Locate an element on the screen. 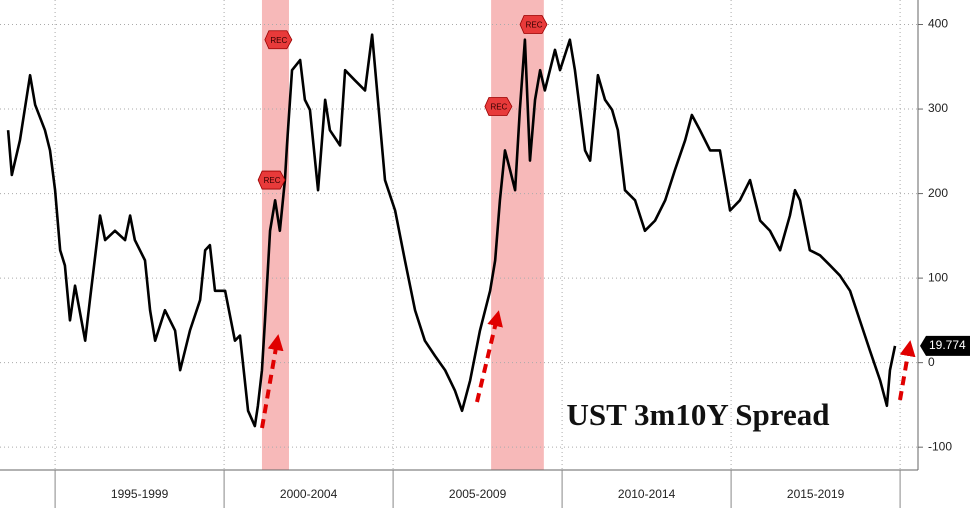 This screenshot has width=976, height=508. y-tick-label: 100 is located at coordinates (938, 277).